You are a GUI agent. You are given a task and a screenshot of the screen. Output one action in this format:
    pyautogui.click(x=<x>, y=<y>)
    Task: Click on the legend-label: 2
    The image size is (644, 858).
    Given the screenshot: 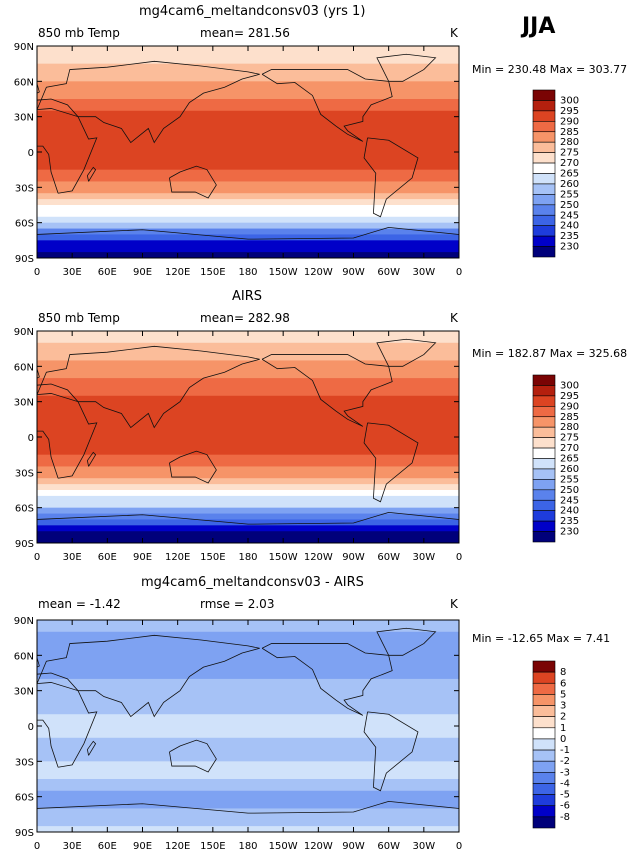 What is the action you would take?
    pyautogui.click(x=563, y=717)
    